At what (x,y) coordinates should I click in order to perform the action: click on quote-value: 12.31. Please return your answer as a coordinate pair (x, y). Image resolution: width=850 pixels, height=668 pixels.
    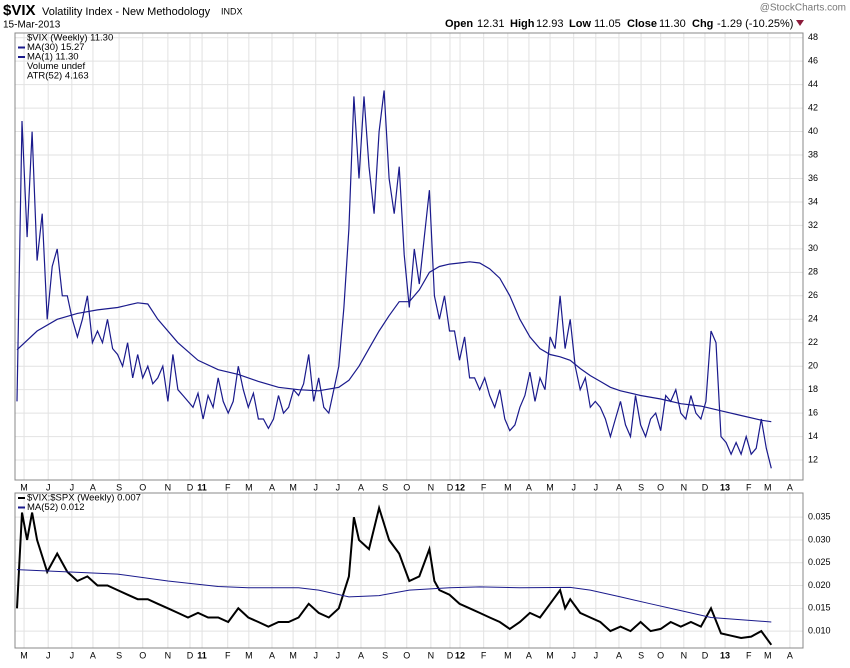
    Looking at the image, I should click on (491, 24).